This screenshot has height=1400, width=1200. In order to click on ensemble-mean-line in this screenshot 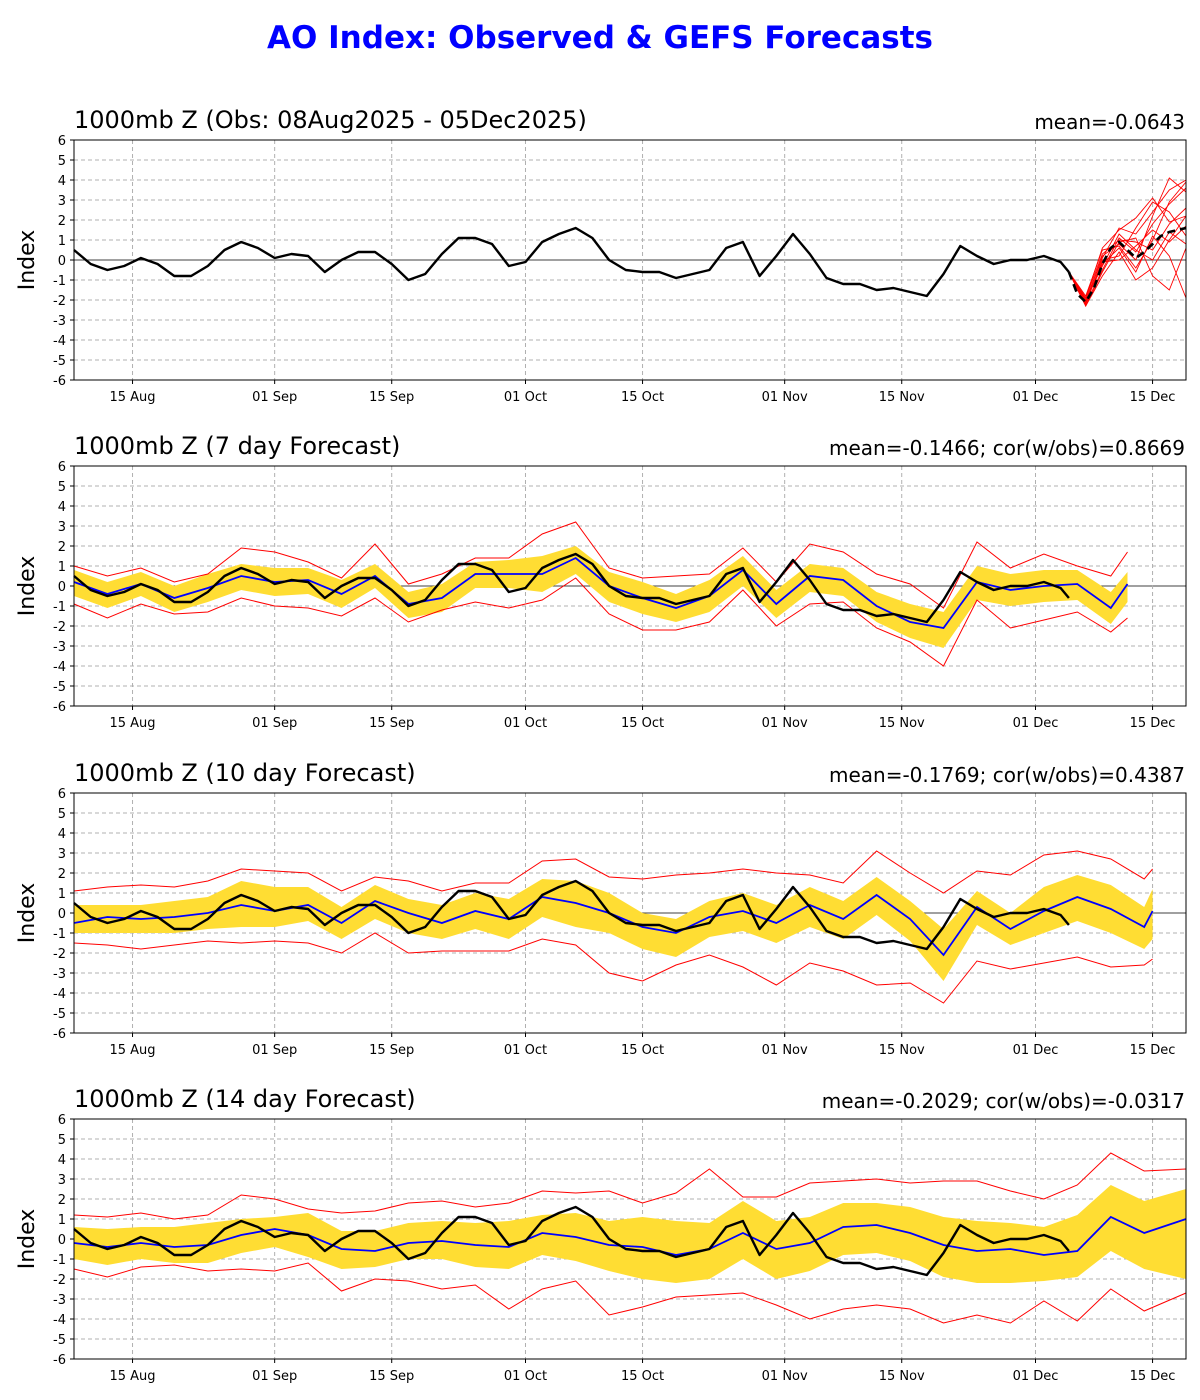, I will do `click(630, 1235)`.